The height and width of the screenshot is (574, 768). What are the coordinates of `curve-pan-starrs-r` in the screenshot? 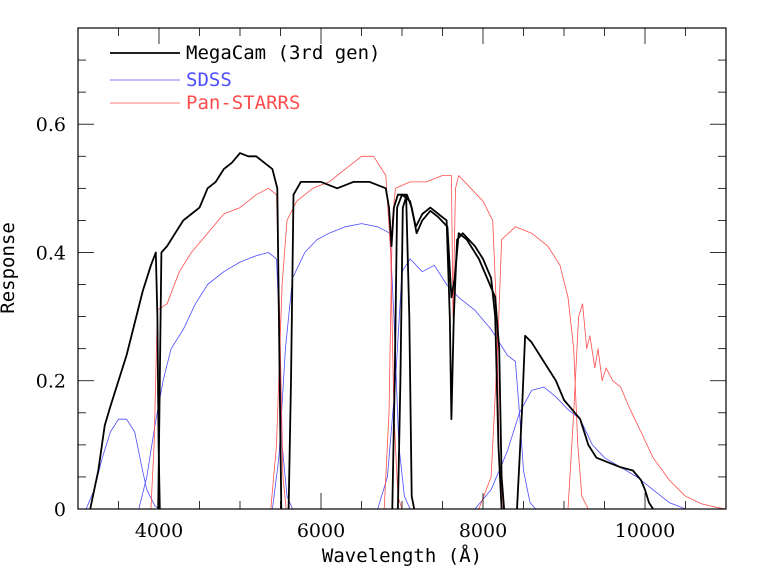 It's located at (336, 332).